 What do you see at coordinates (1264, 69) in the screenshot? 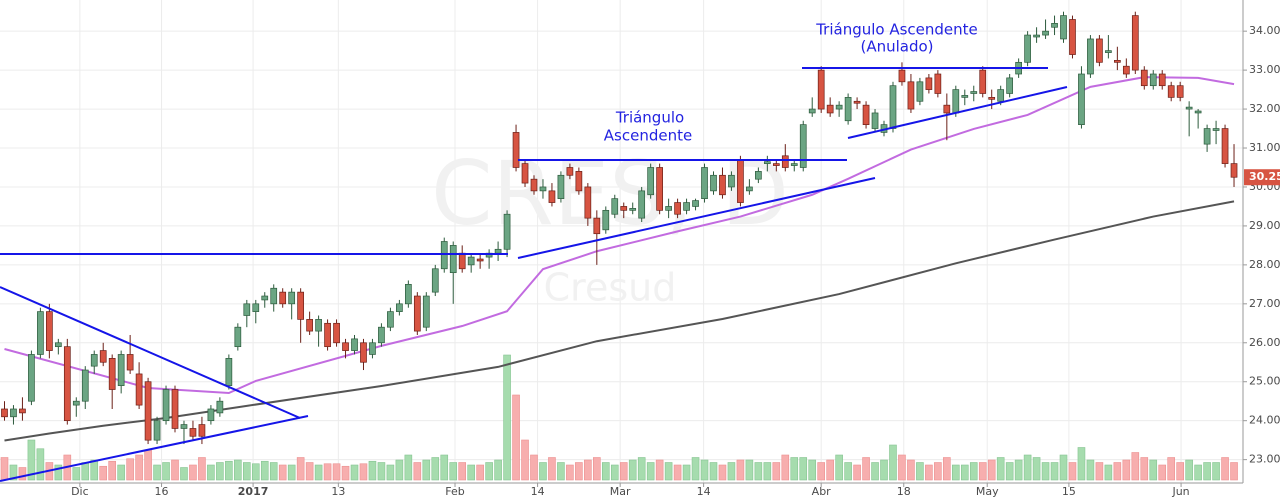
I see `y-tick-label: 33.00` at bounding box center [1264, 69].